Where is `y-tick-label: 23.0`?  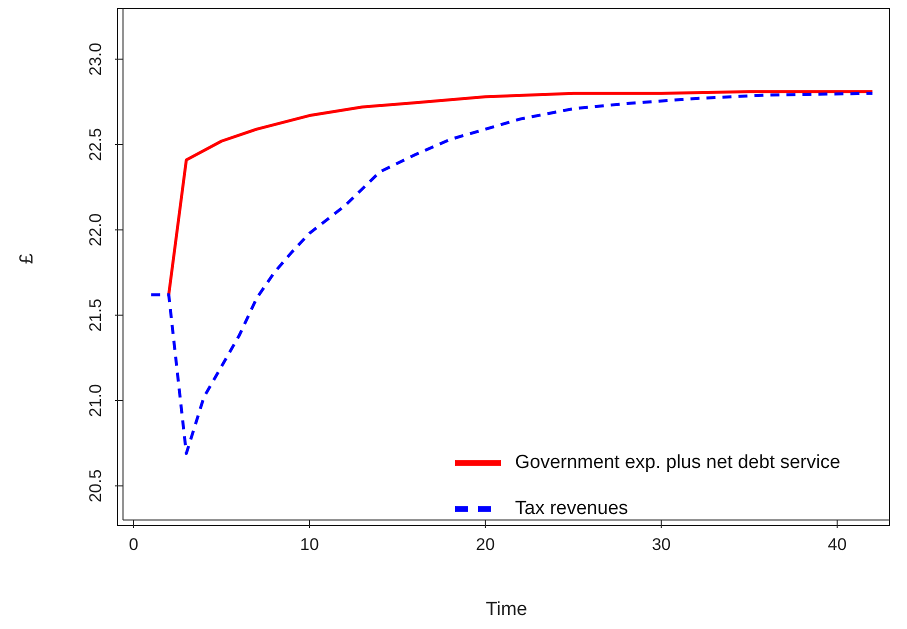 y-tick-label: 23.0 is located at coordinates (95, 59).